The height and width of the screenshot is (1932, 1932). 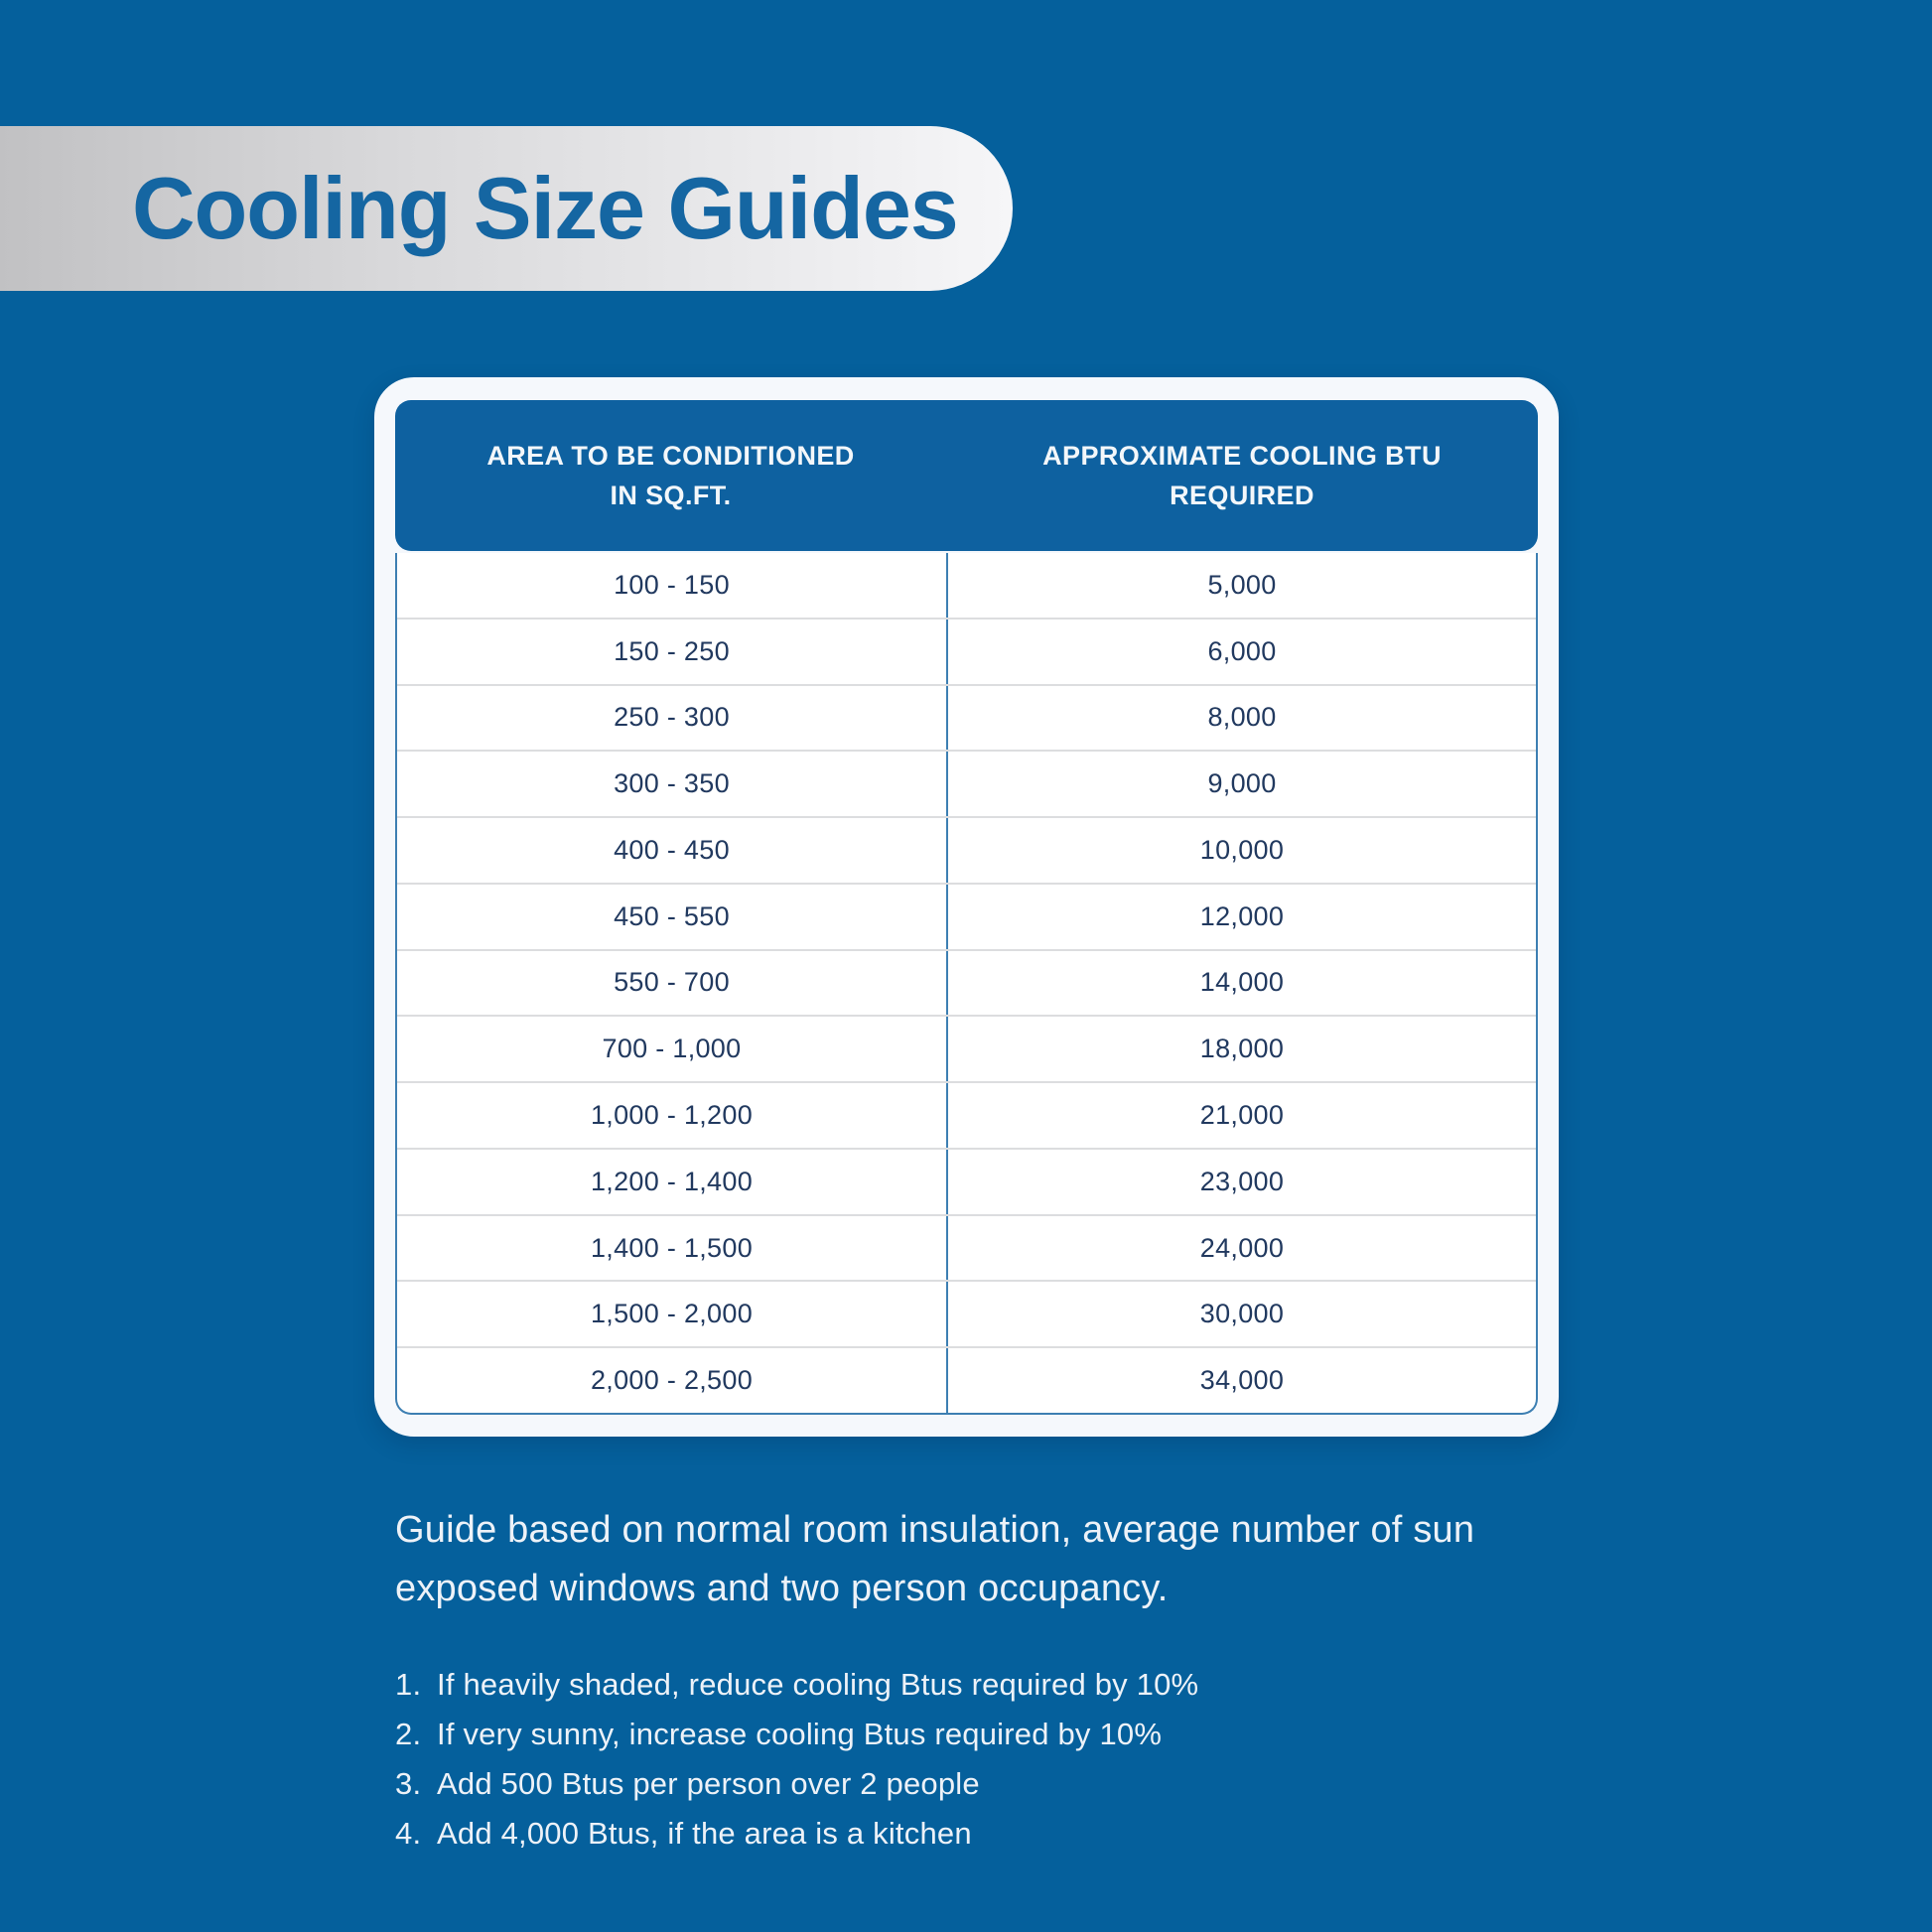 What do you see at coordinates (672, 651) in the screenshot?
I see `area-cell: 150 - 250` at bounding box center [672, 651].